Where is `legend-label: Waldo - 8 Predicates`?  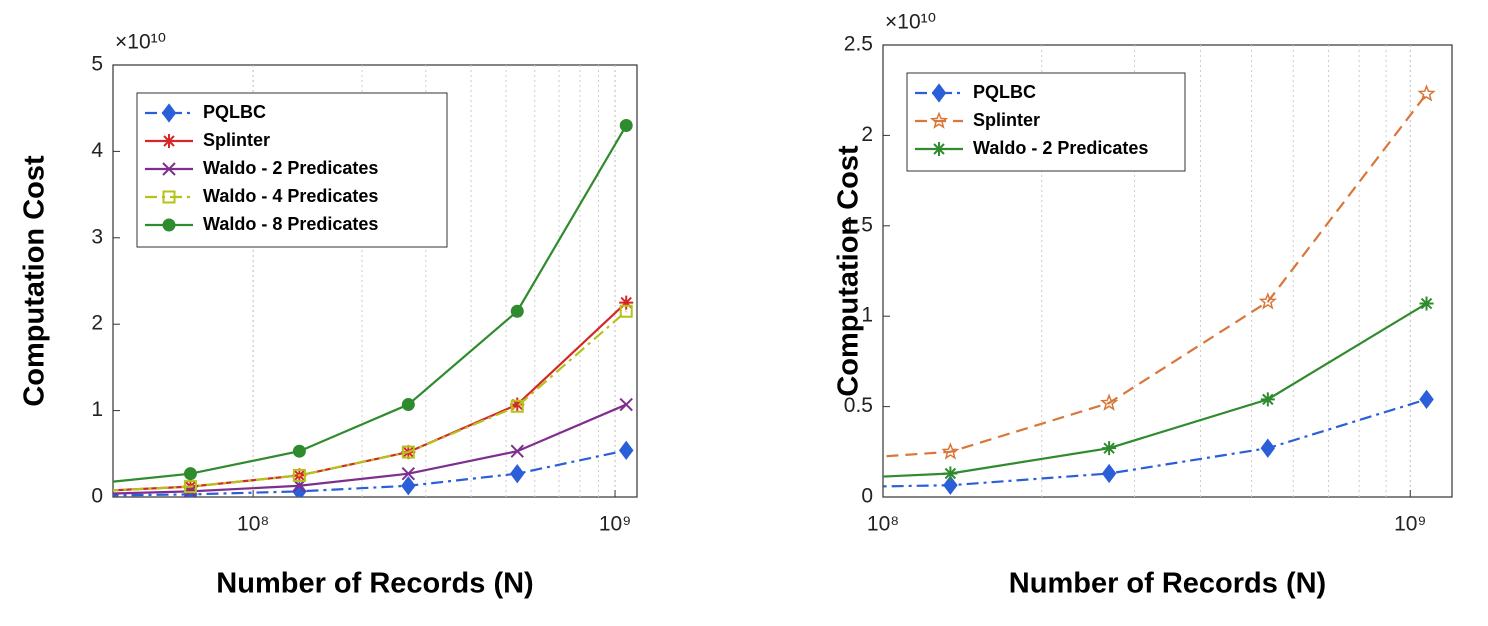 legend-label: Waldo - 8 Predicates is located at coordinates (290, 224).